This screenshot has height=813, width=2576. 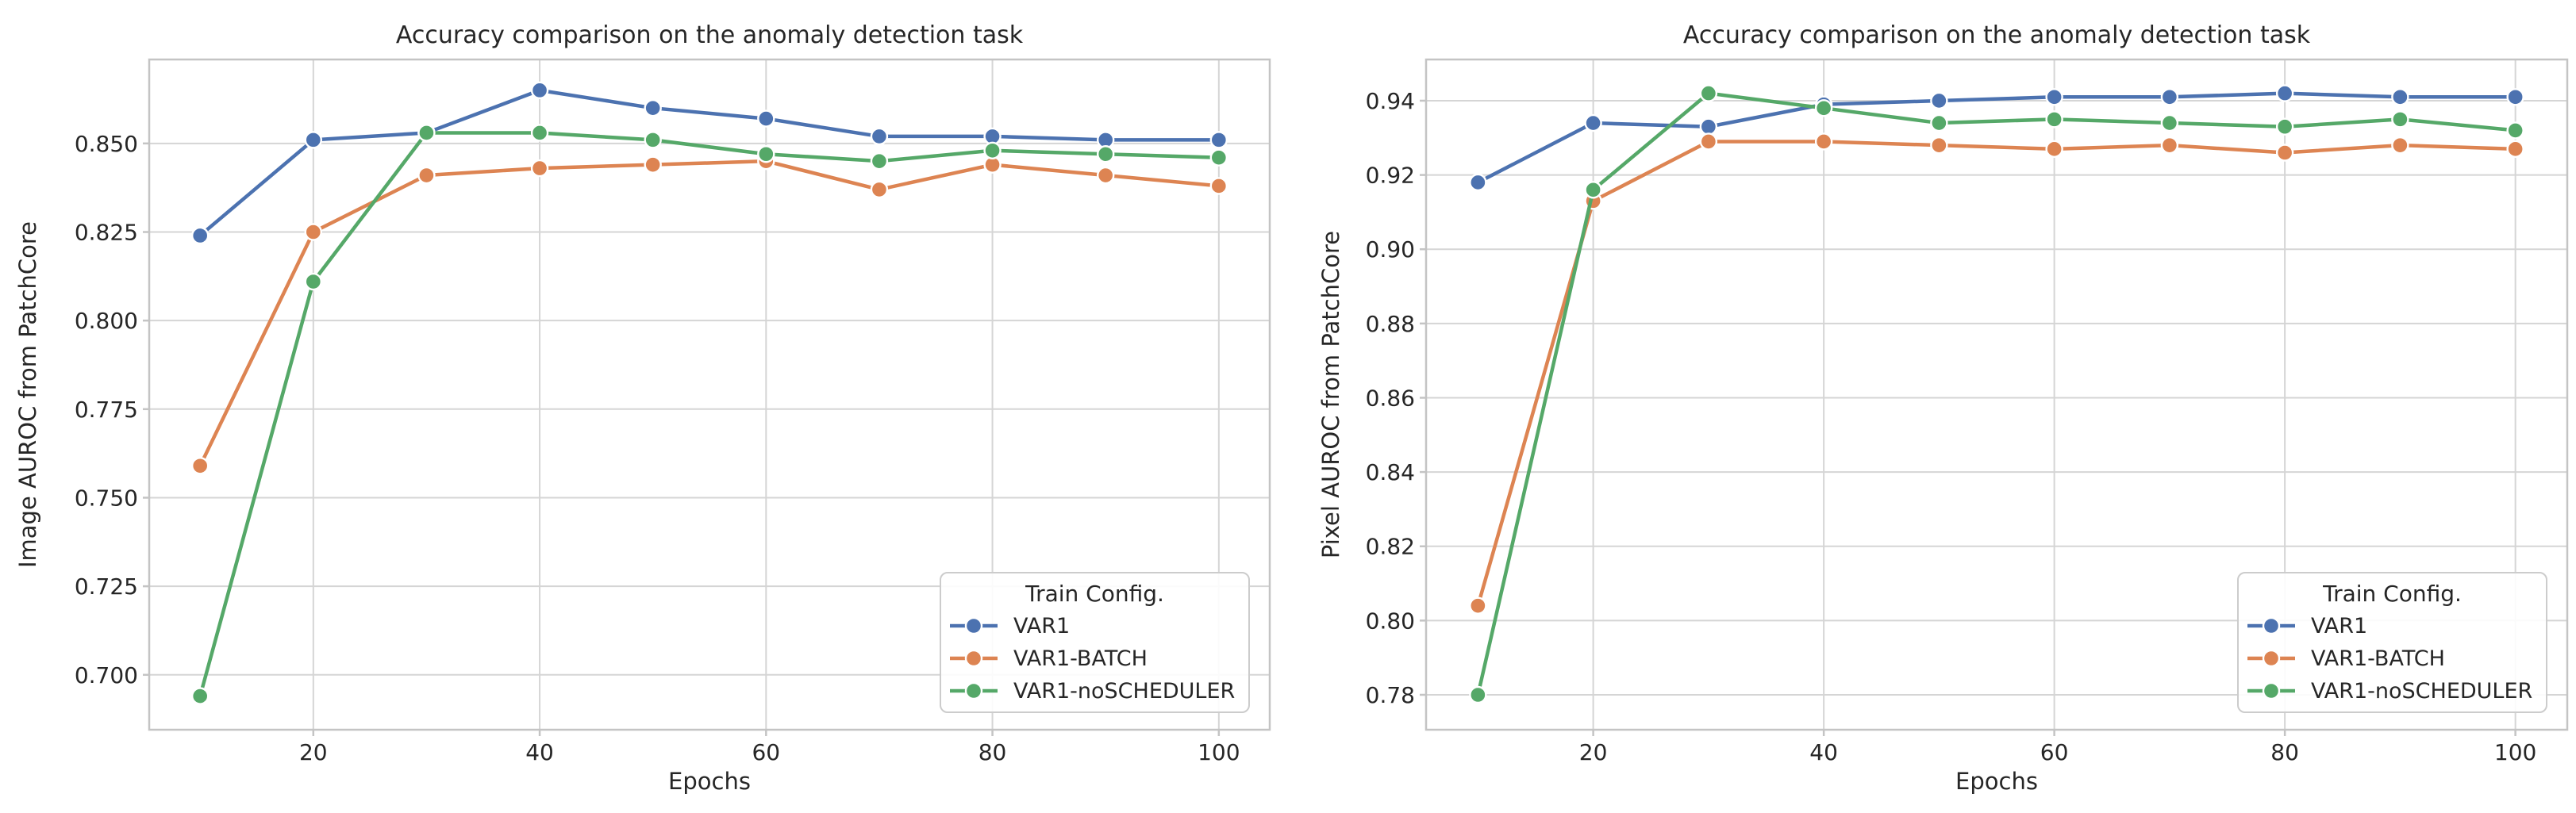 I want to click on y-tick-label: 0.92, so click(x=1390, y=176).